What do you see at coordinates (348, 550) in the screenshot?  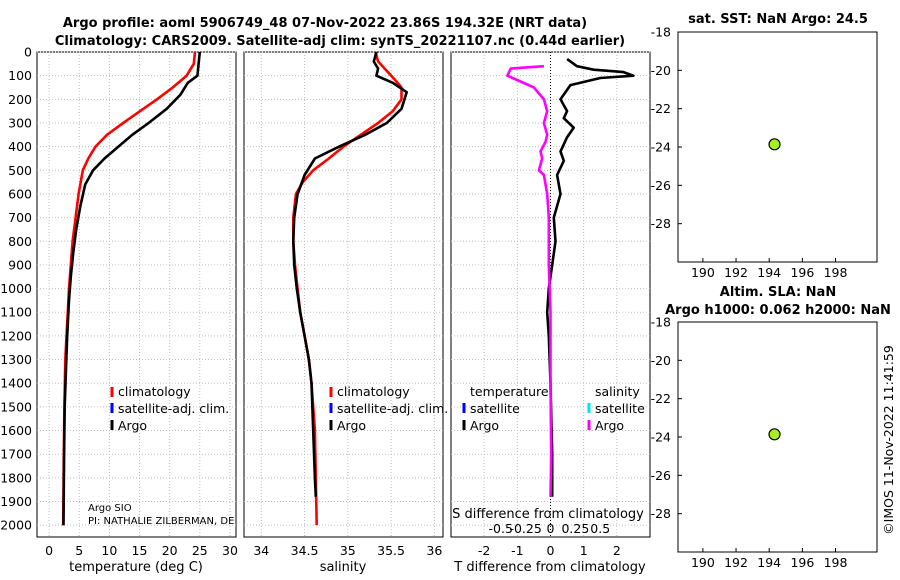 I see `x-tick-label: 35` at bounding box center [348, 550].